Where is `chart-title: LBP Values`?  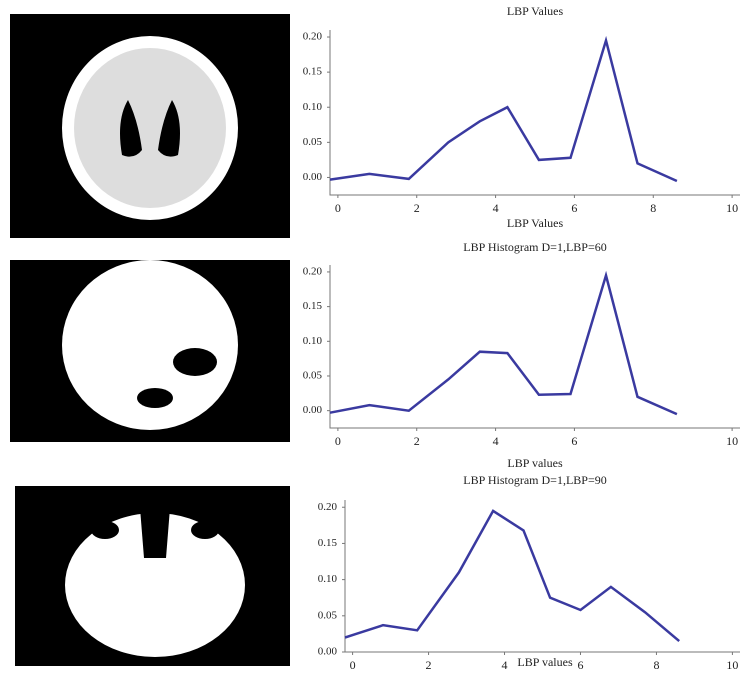 chart-title: LBP Values is located at coordinates (535, 11).